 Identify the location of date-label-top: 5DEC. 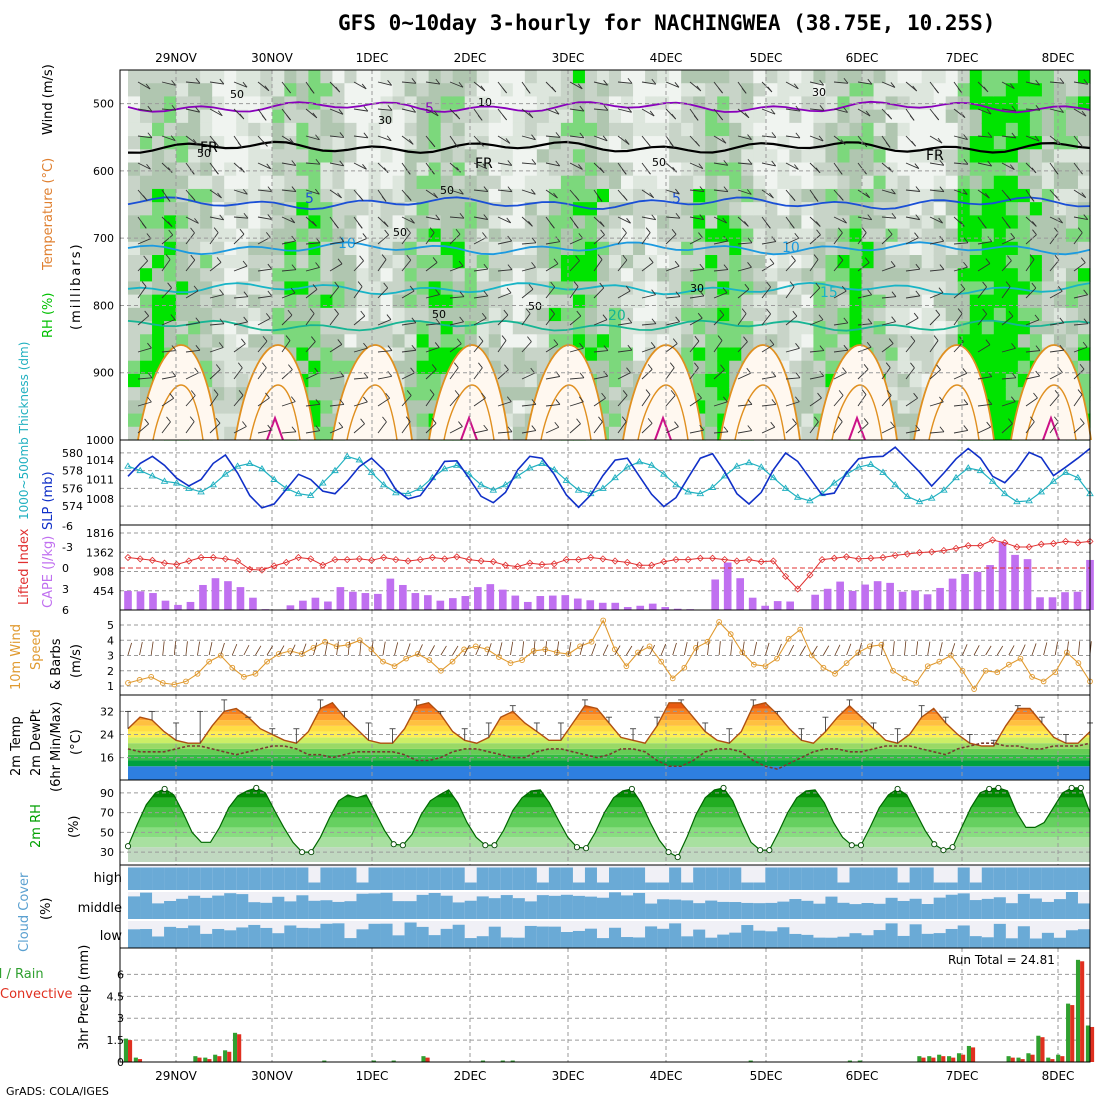
(766, 58).